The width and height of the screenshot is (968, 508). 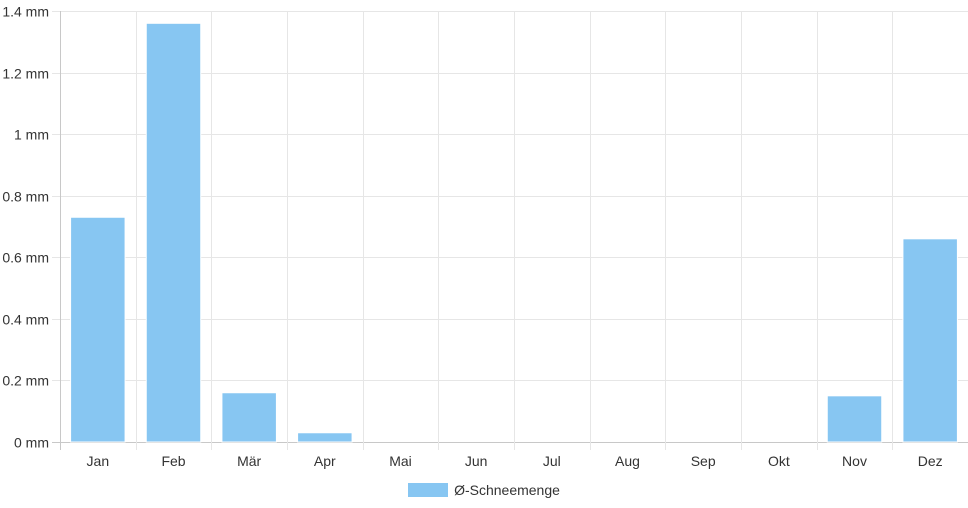 I want to click on y-tick-label: 0 mm, so click(x=31, y=443).